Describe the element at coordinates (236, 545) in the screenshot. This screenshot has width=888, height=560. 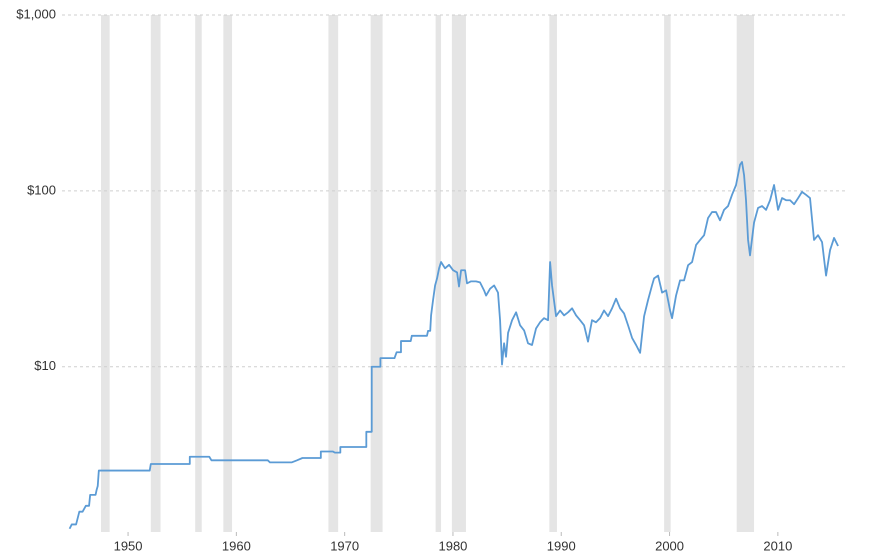
I see `x-tick-label: 1960` at that location.